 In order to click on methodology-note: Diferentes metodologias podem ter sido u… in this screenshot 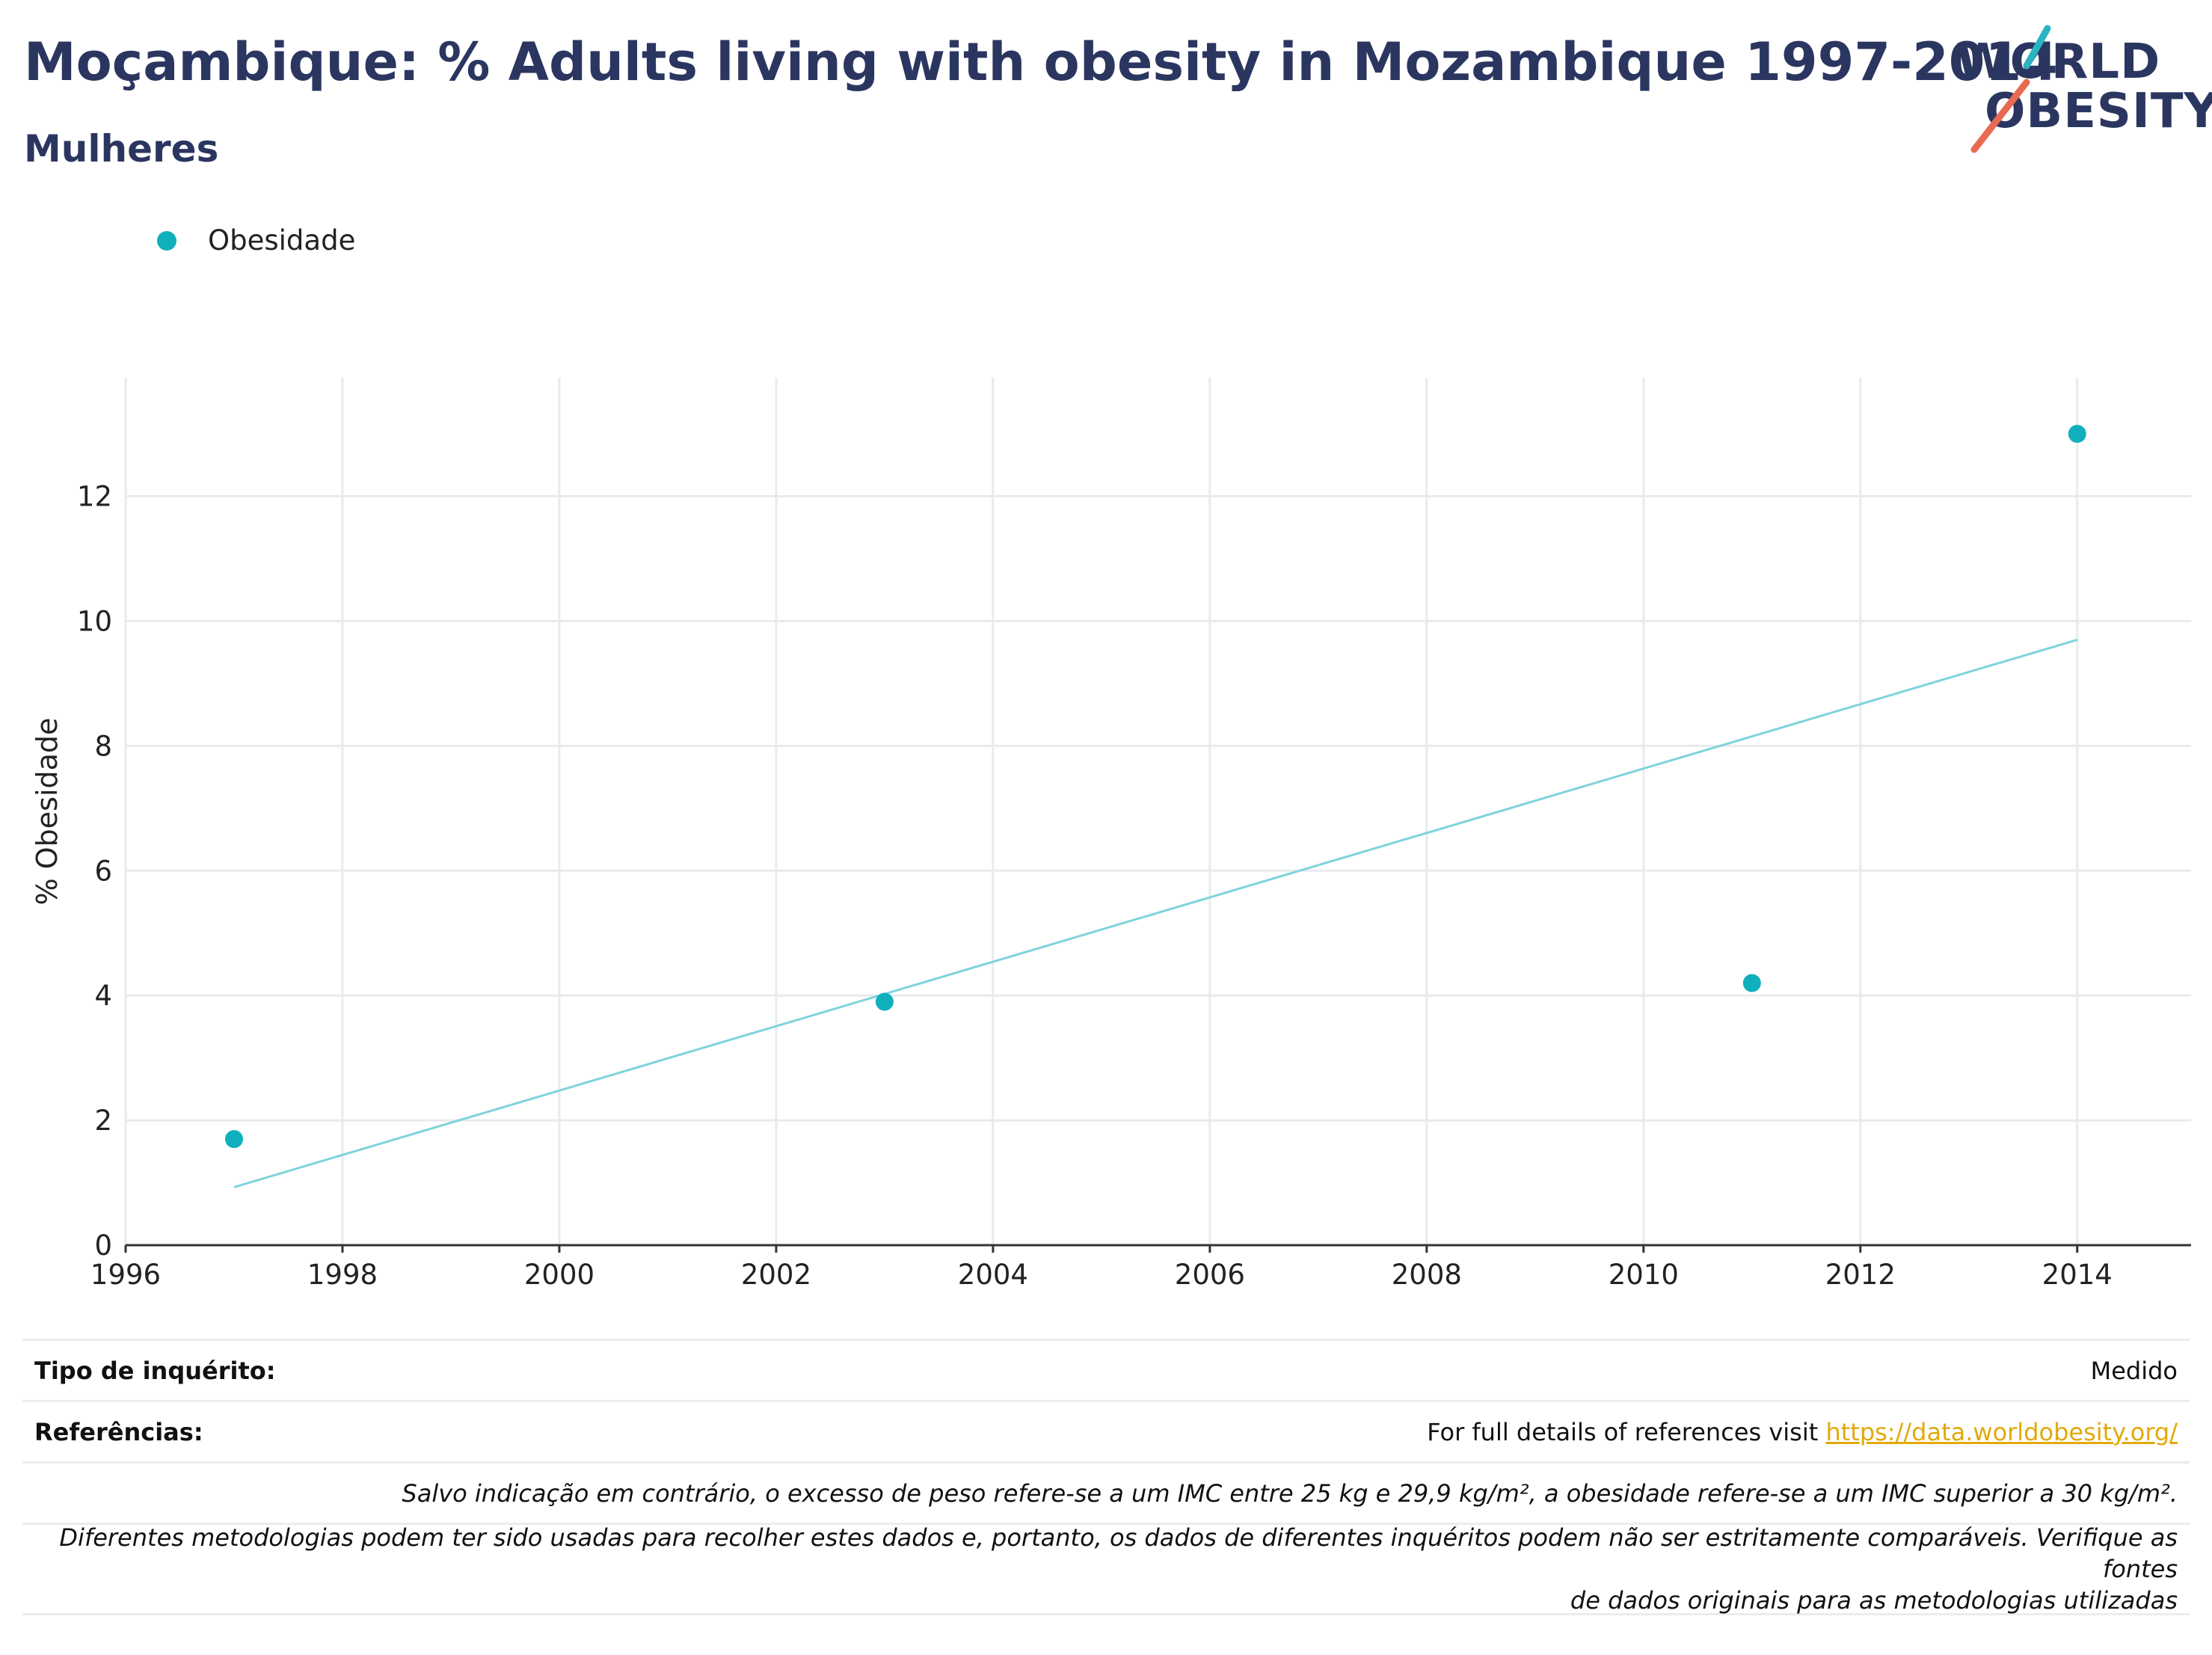, I will do `click(1106, 1569)`.